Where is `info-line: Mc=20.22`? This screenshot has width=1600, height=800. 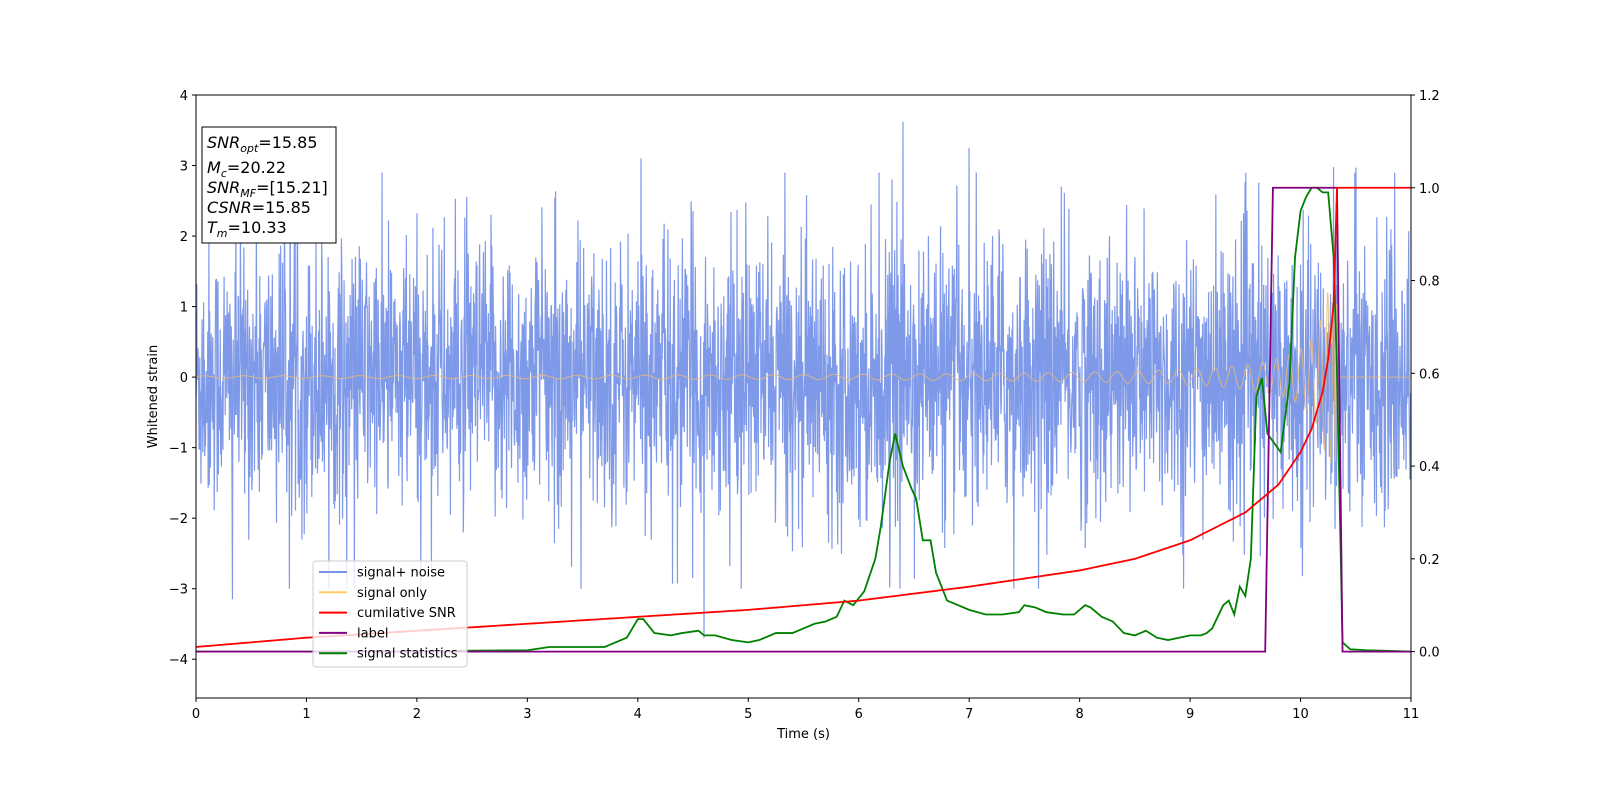 info-line: Mc=20.22 is located at coordinates (246, 169).